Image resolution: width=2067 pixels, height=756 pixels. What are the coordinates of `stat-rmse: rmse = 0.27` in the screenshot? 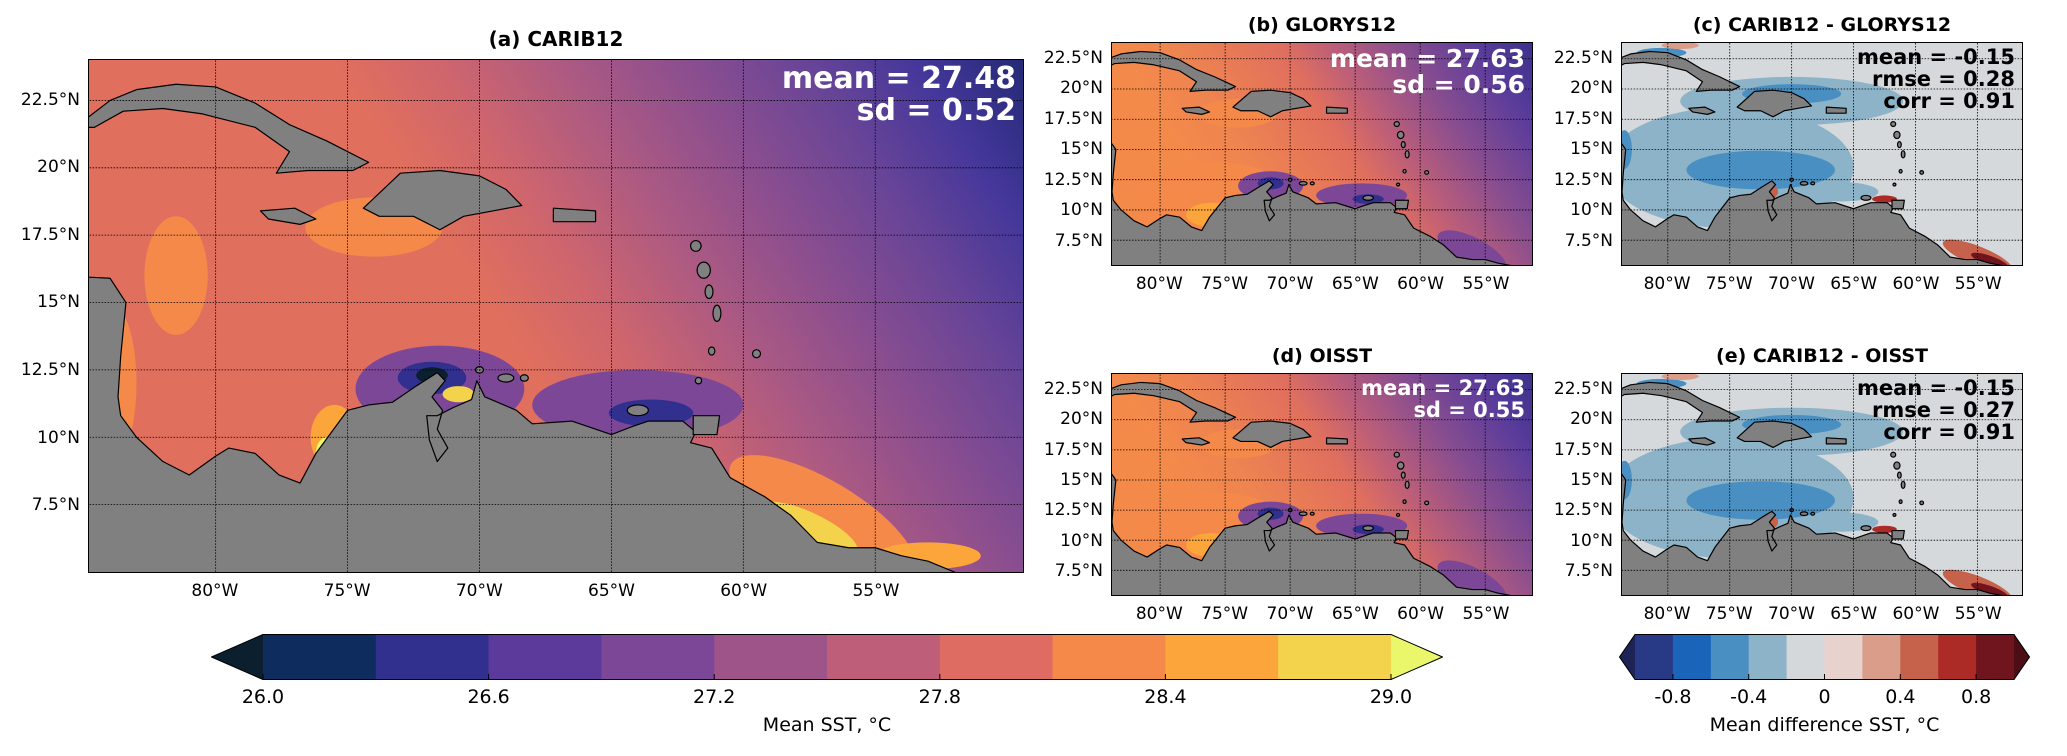 It's located at (1943, 410).